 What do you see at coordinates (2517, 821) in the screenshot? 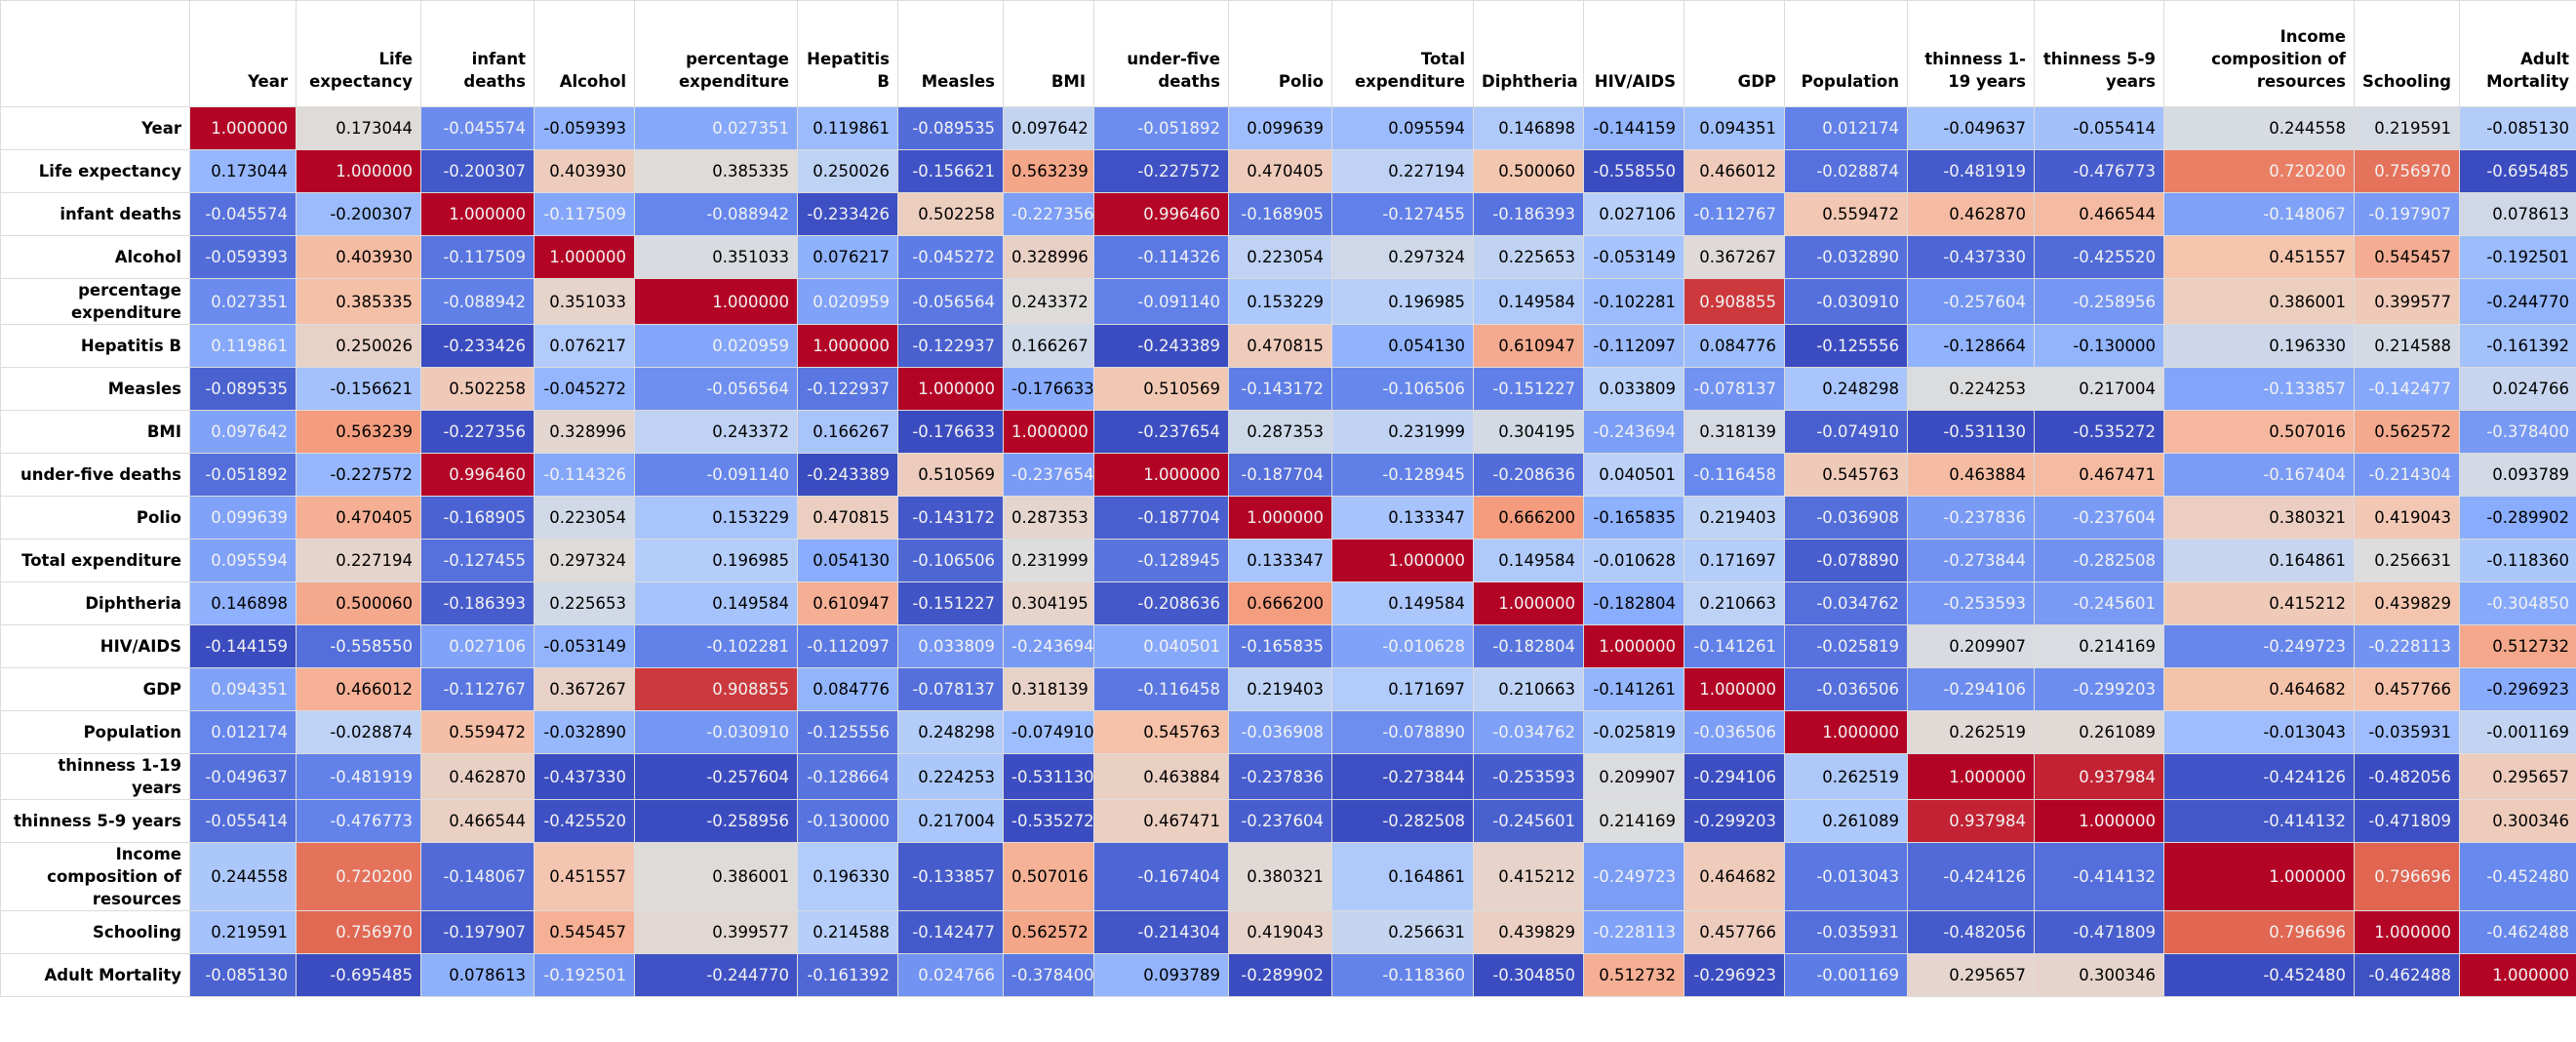
I see `correlation-cell: 0.300346` at bounding box center [2517, 821].